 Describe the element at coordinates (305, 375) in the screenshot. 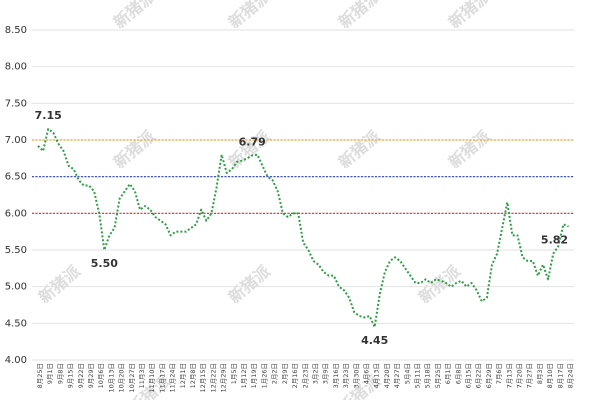

I see `x-tick-label: 2月23日` at that location.